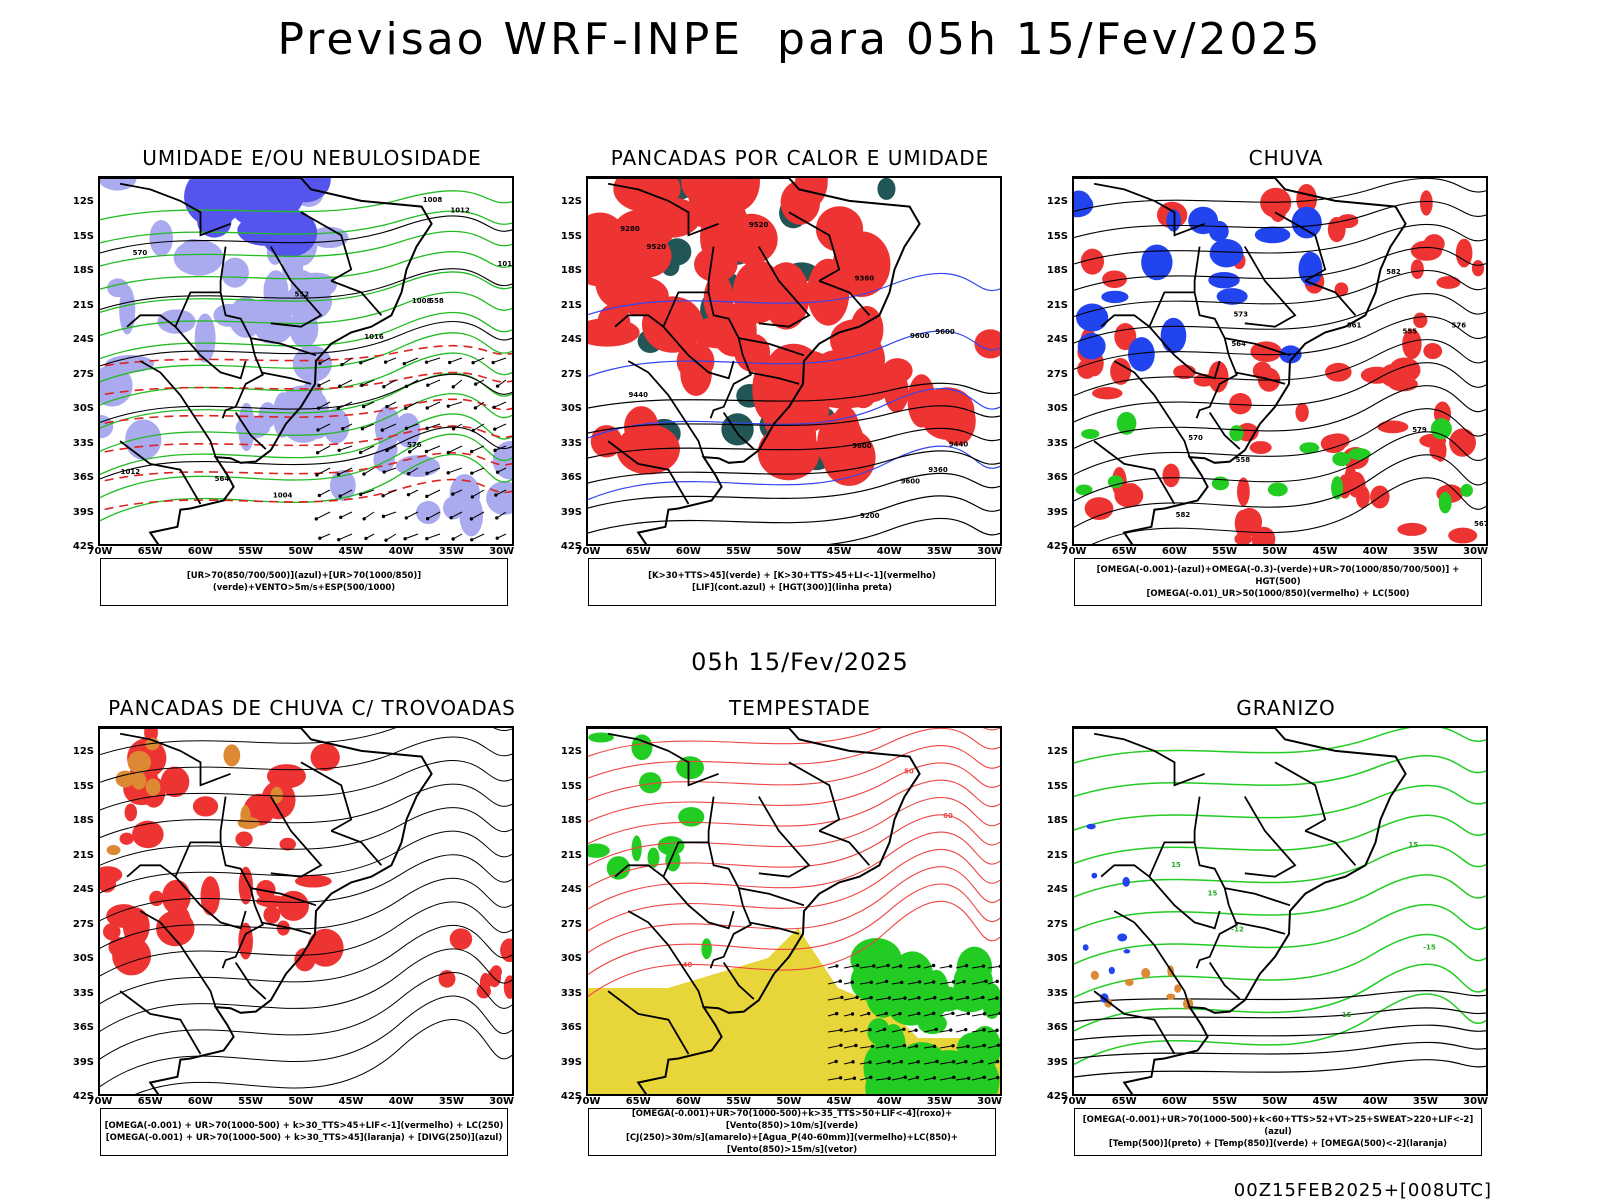 The height and width of the screenshot is (1201, 1600). I want to click on map-plot, so click(306, 911).